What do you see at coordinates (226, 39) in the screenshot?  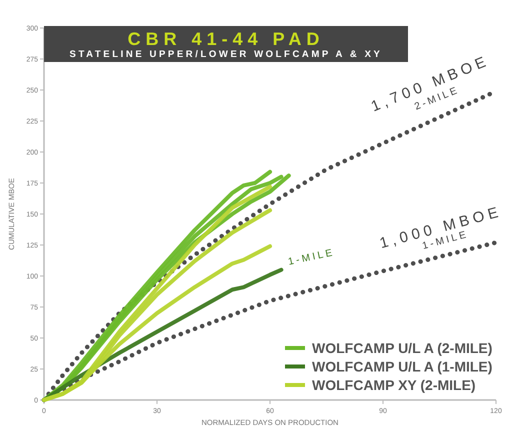 I see `chart-title: CBR 41-44 PAD` at bounding box center [226, 39].